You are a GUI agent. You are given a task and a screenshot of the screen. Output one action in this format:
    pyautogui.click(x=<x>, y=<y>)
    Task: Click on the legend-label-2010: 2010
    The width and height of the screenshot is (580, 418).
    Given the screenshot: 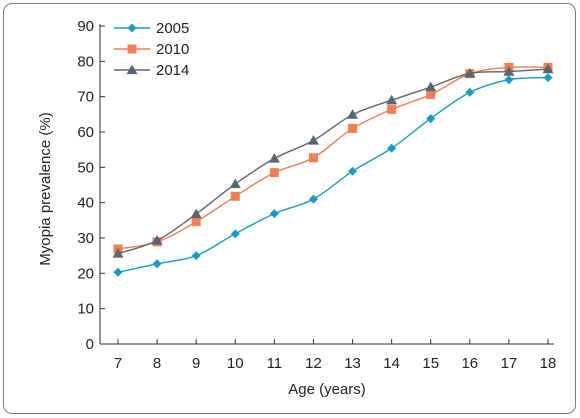 What is the action you would take?
    pyautogui.click(x=172, y=49)
    